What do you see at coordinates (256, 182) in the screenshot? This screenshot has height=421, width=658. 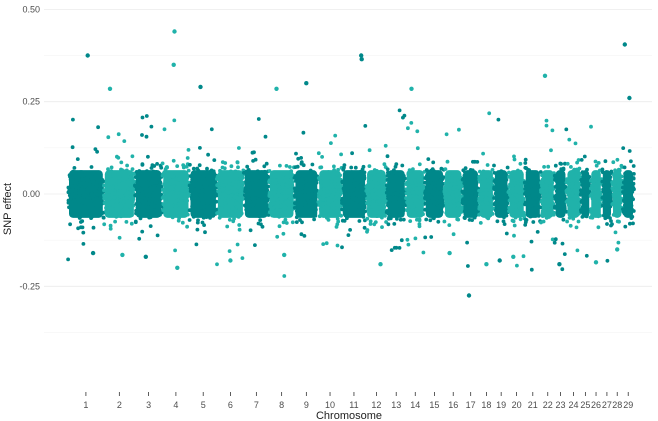 I see `chromosome-7-points` at bounding box center [256, 182].